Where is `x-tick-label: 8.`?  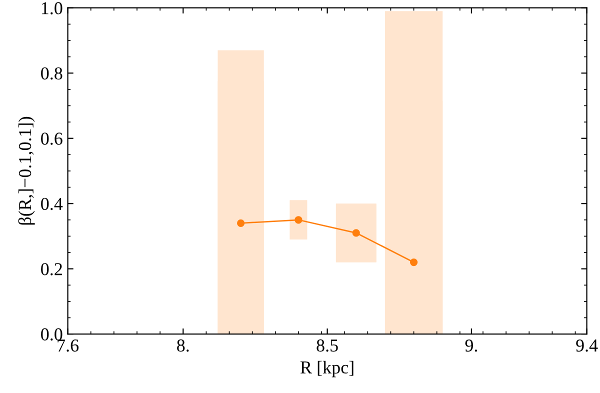 x-tick-label: 8. is located at coordinates (183, 345).